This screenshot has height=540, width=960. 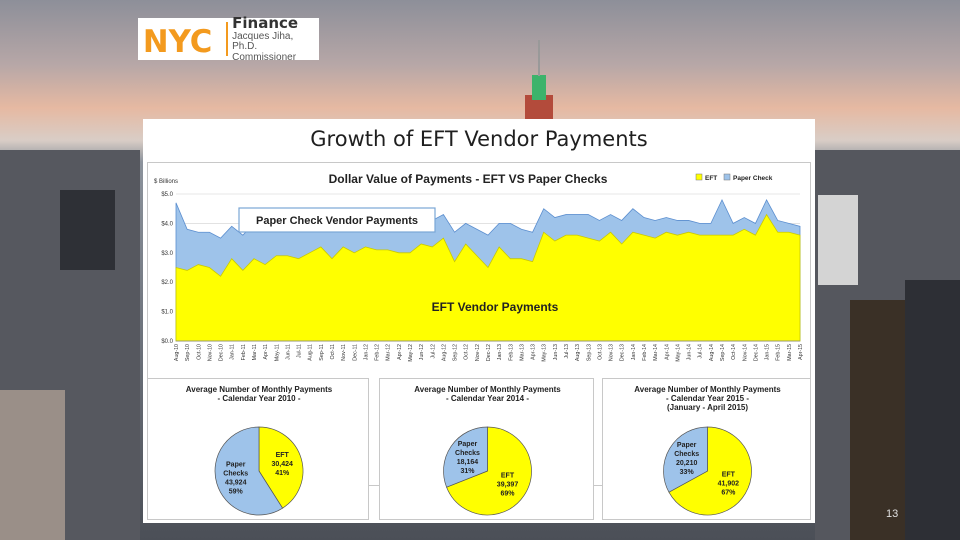 What do you see at coordinates (479, 139) in the screenshot?
I see `slide-title: Growth of EFT Vendor Payments` at bounding box center [479, 139].